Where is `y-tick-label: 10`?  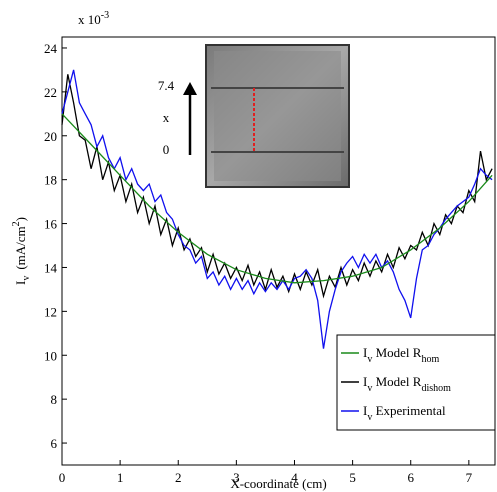 y-tick-label: 10 is located at coordinates (50, 355).